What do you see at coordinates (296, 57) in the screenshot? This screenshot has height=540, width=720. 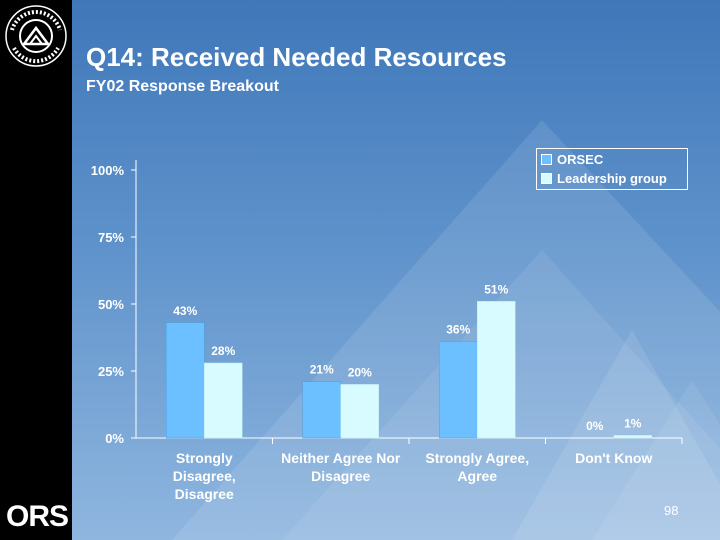 I see `slide-title: Q14: Received Needed Resources` at bounding box center [296, 57].